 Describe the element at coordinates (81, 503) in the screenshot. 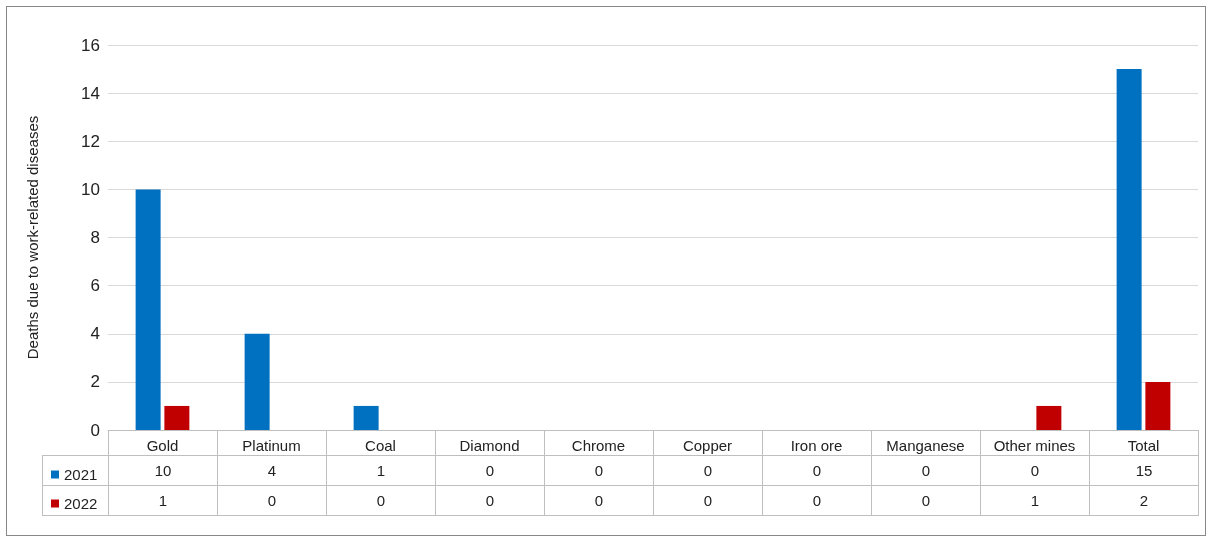

I see `legend-label: 2022` at that location.